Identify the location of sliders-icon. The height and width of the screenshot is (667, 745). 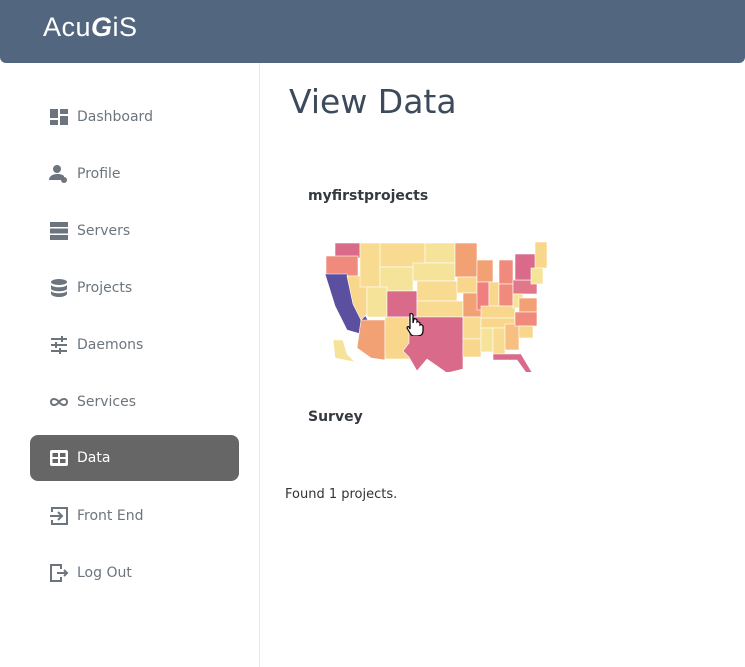
(59, 345).